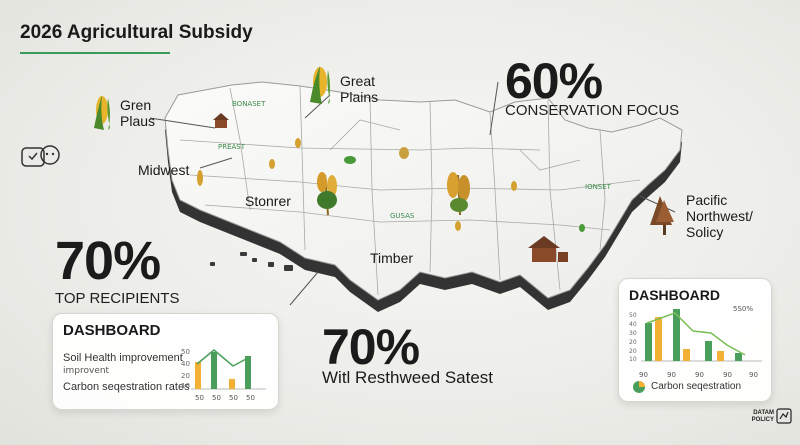 This screenshot has height=445, width=800. I want to click on map-tag-north: BONASET, so click(249, 104).